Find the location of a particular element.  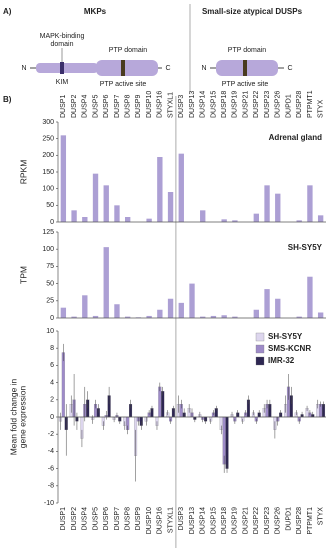

ptp-domain is located at coordinates (127, 68).